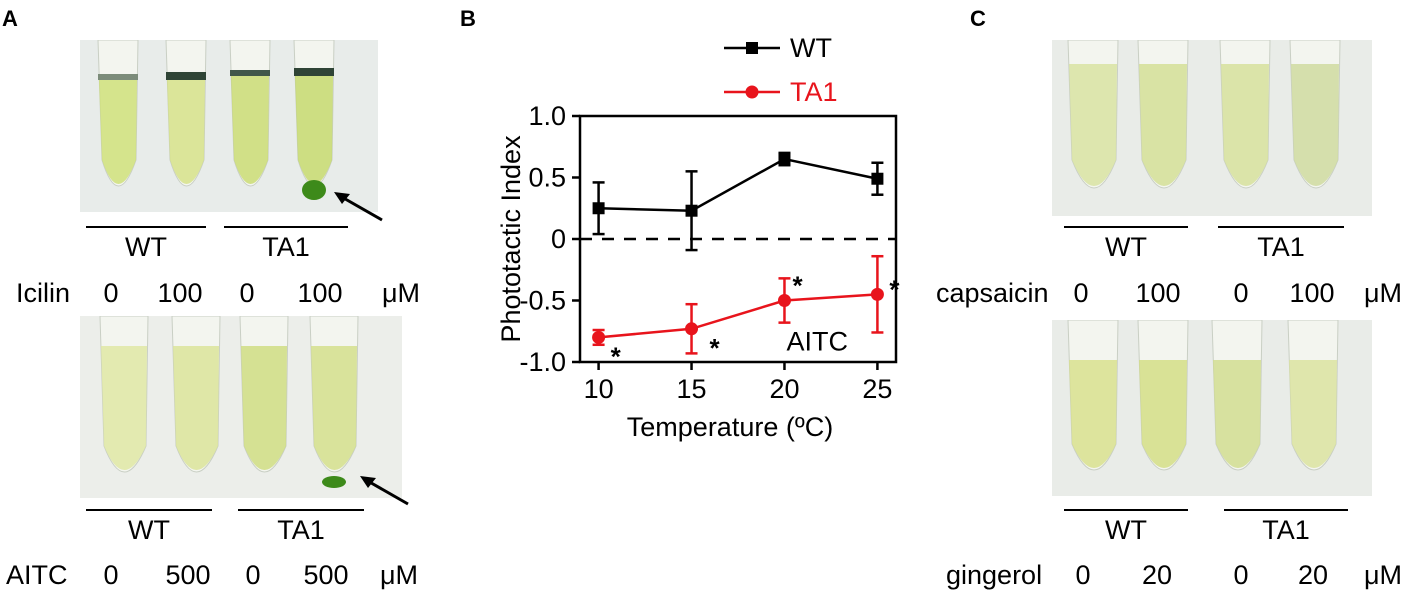 The image size is (1408, 593). I want to click on photo-gingerol-tubes, so click(1212, 408).